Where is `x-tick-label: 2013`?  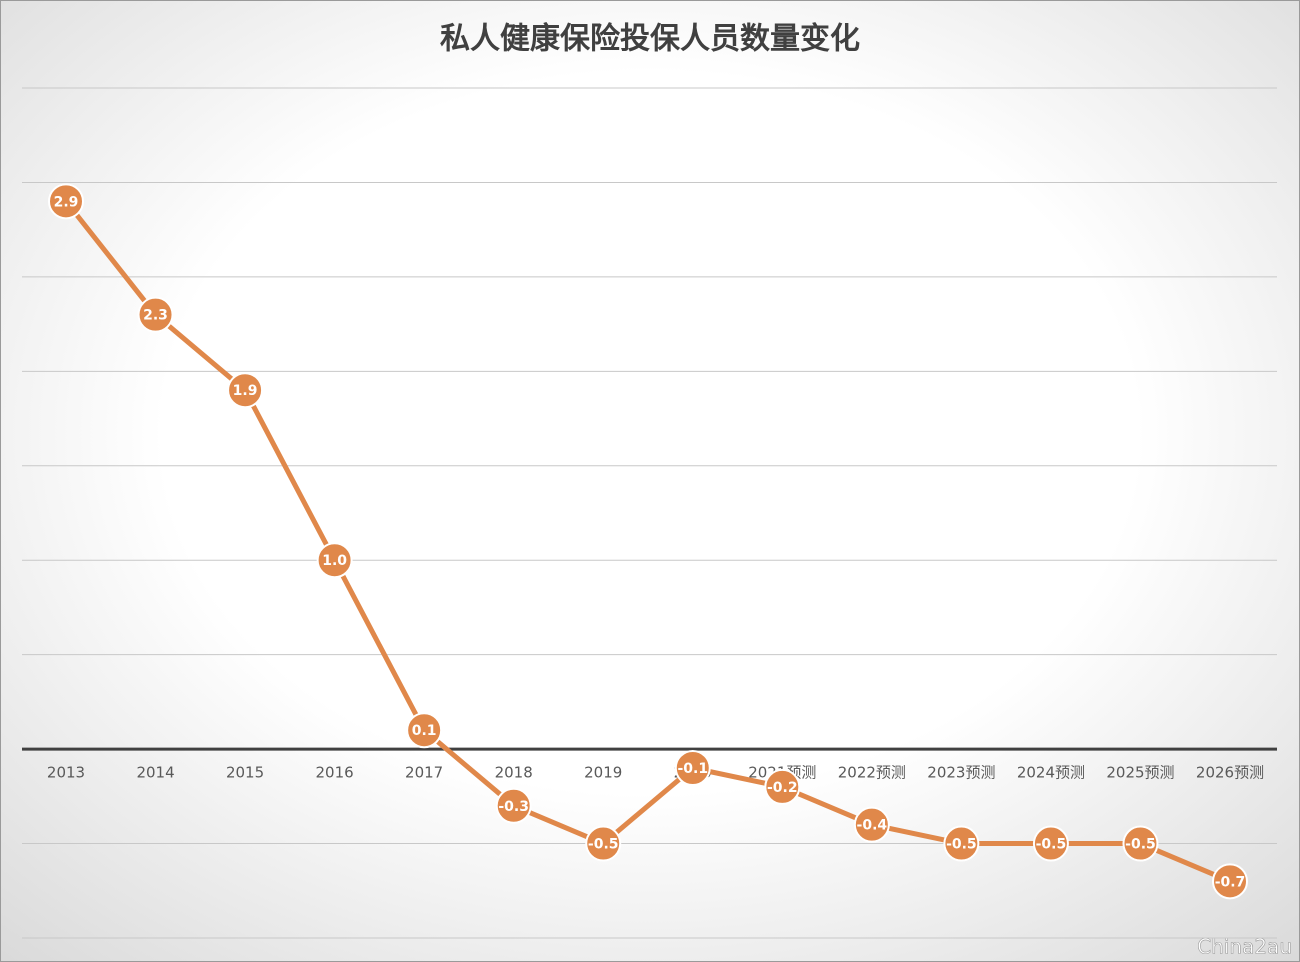
x-tick-label: 2013 is located at coordinates (66, 773).